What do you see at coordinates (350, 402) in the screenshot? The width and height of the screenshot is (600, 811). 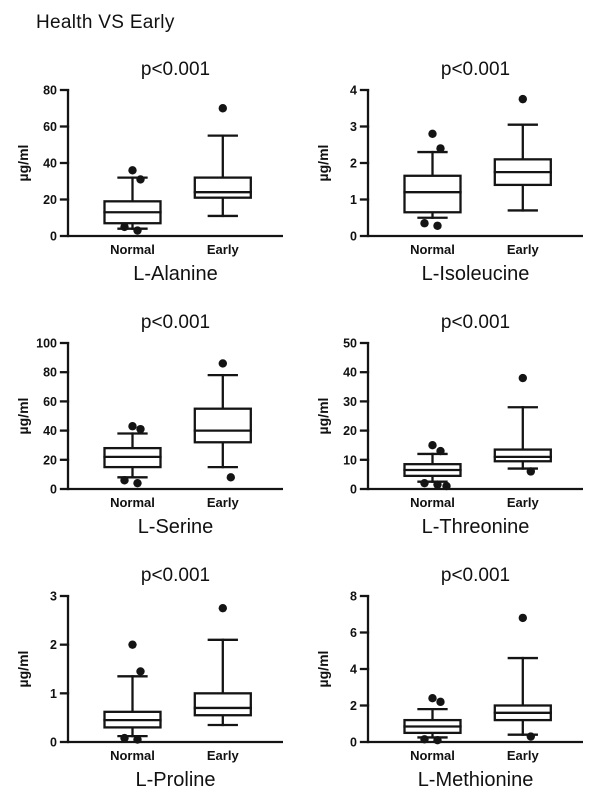 I see `y-tick-label: 30` at bounding box center [350, 402].